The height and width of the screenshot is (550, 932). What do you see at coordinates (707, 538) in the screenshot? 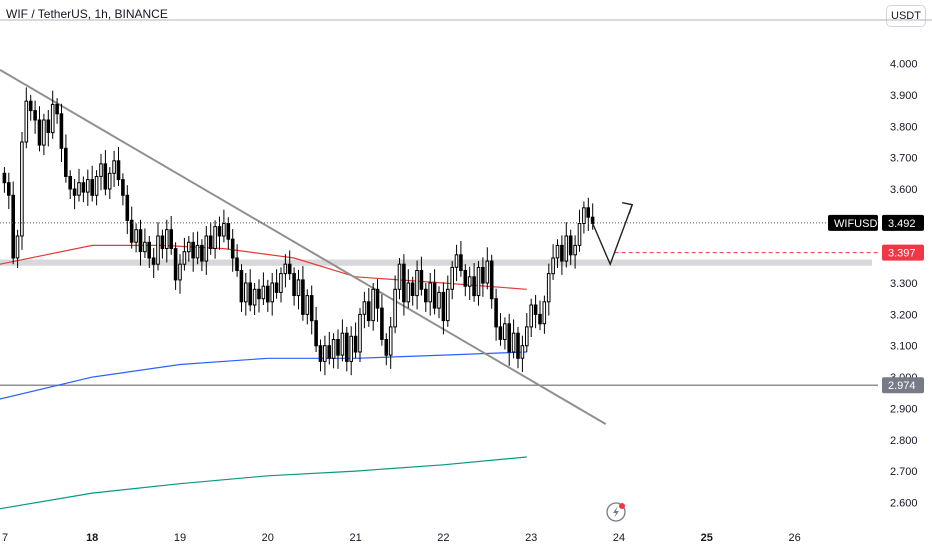
I see `x-tick-label: 25` at bounding box center [707, 538].